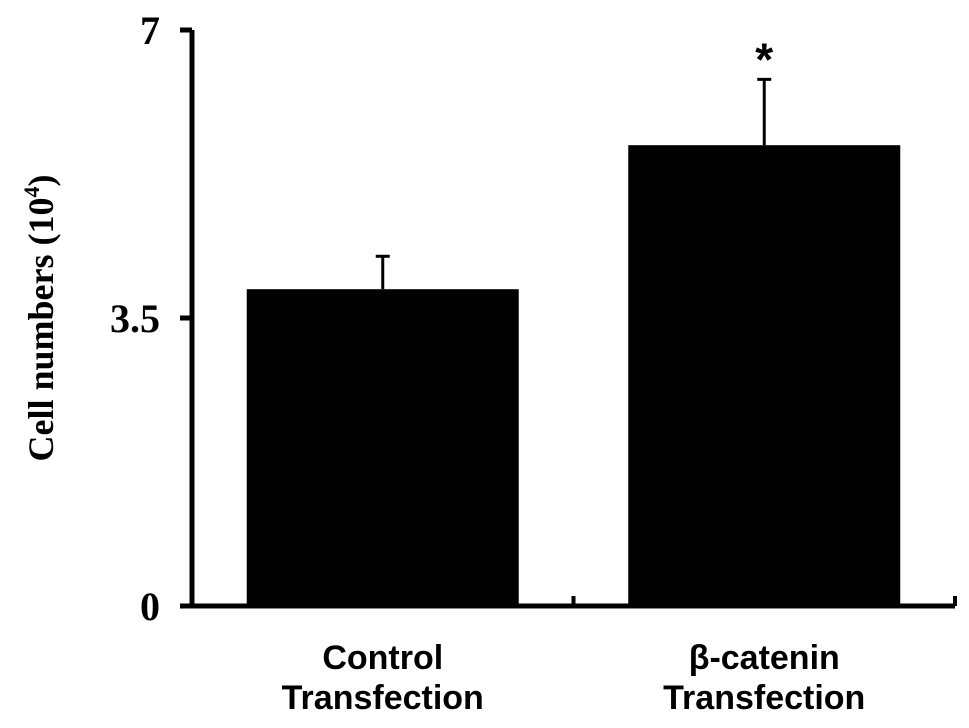 The width and height of the screenshot is (969, 728). I want to click on y-axis: 03.57, so click(152, 318).